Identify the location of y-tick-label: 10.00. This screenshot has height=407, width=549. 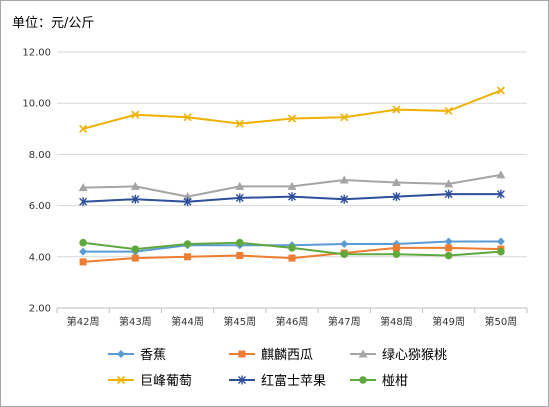
(36, 104).